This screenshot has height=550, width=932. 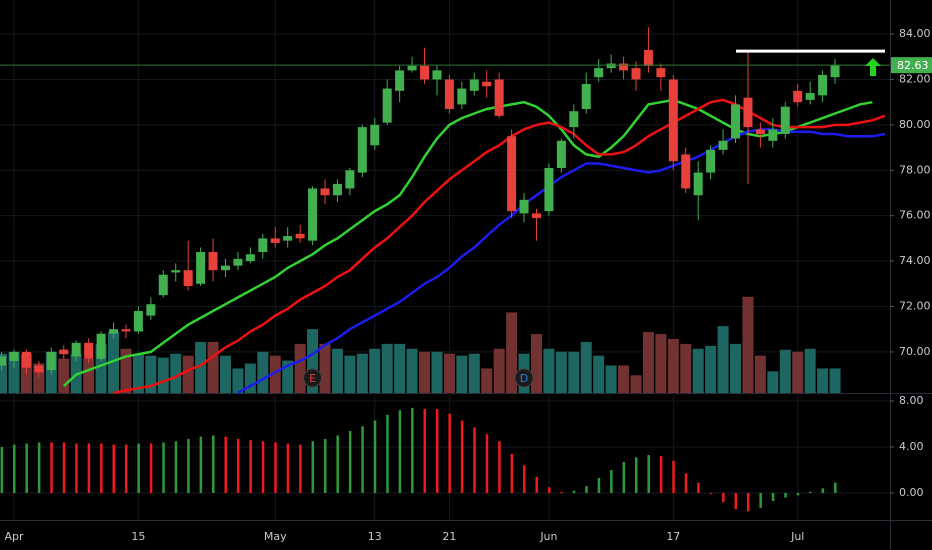 I want to click on y-tick-label: 82.00, so click(x=915, y=78).